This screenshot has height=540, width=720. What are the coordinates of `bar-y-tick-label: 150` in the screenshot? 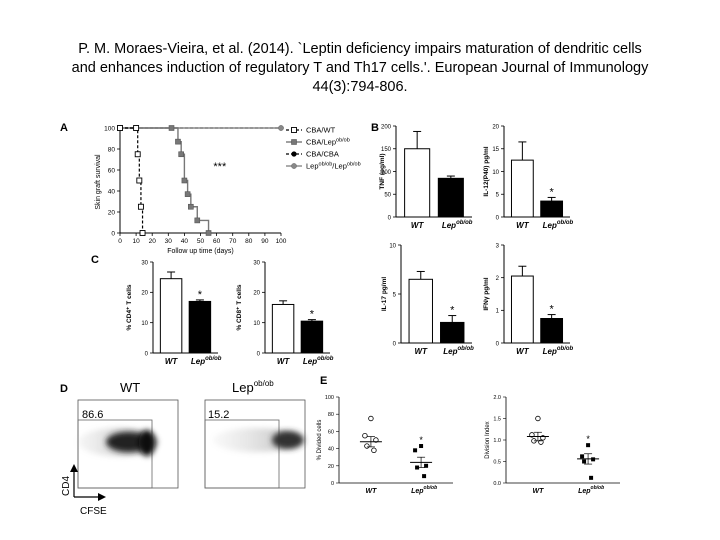 It's located at (386, 150).